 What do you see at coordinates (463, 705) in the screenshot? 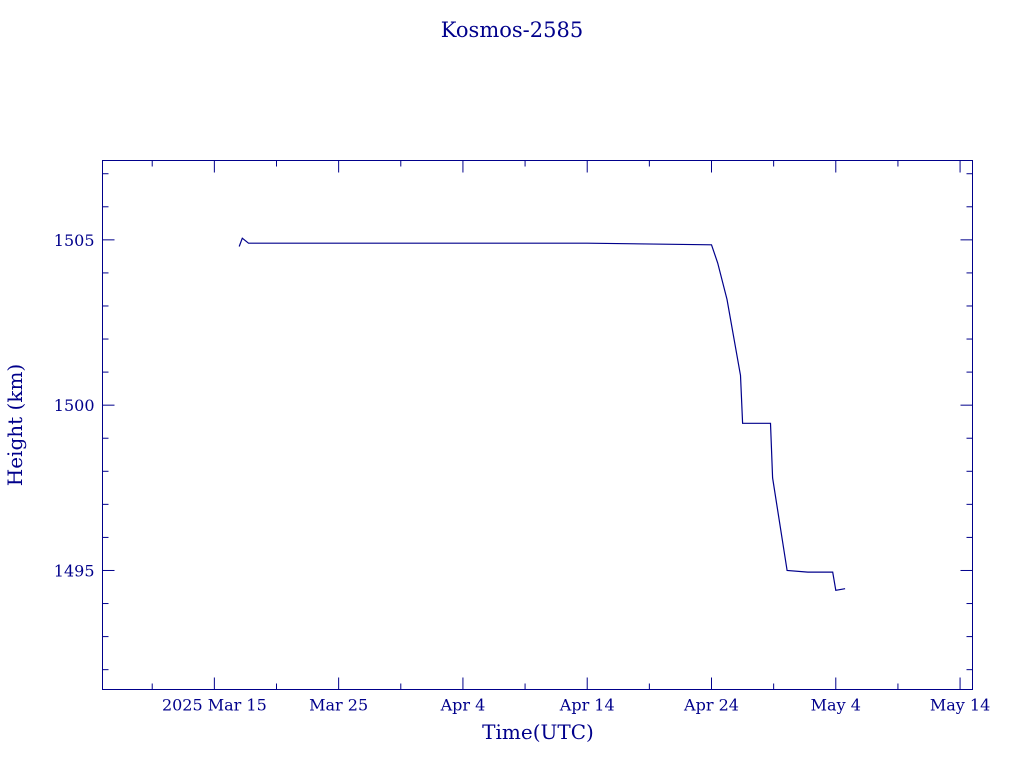
I see `x-tick-label: Apr 4` at bounding box center [463, 705].